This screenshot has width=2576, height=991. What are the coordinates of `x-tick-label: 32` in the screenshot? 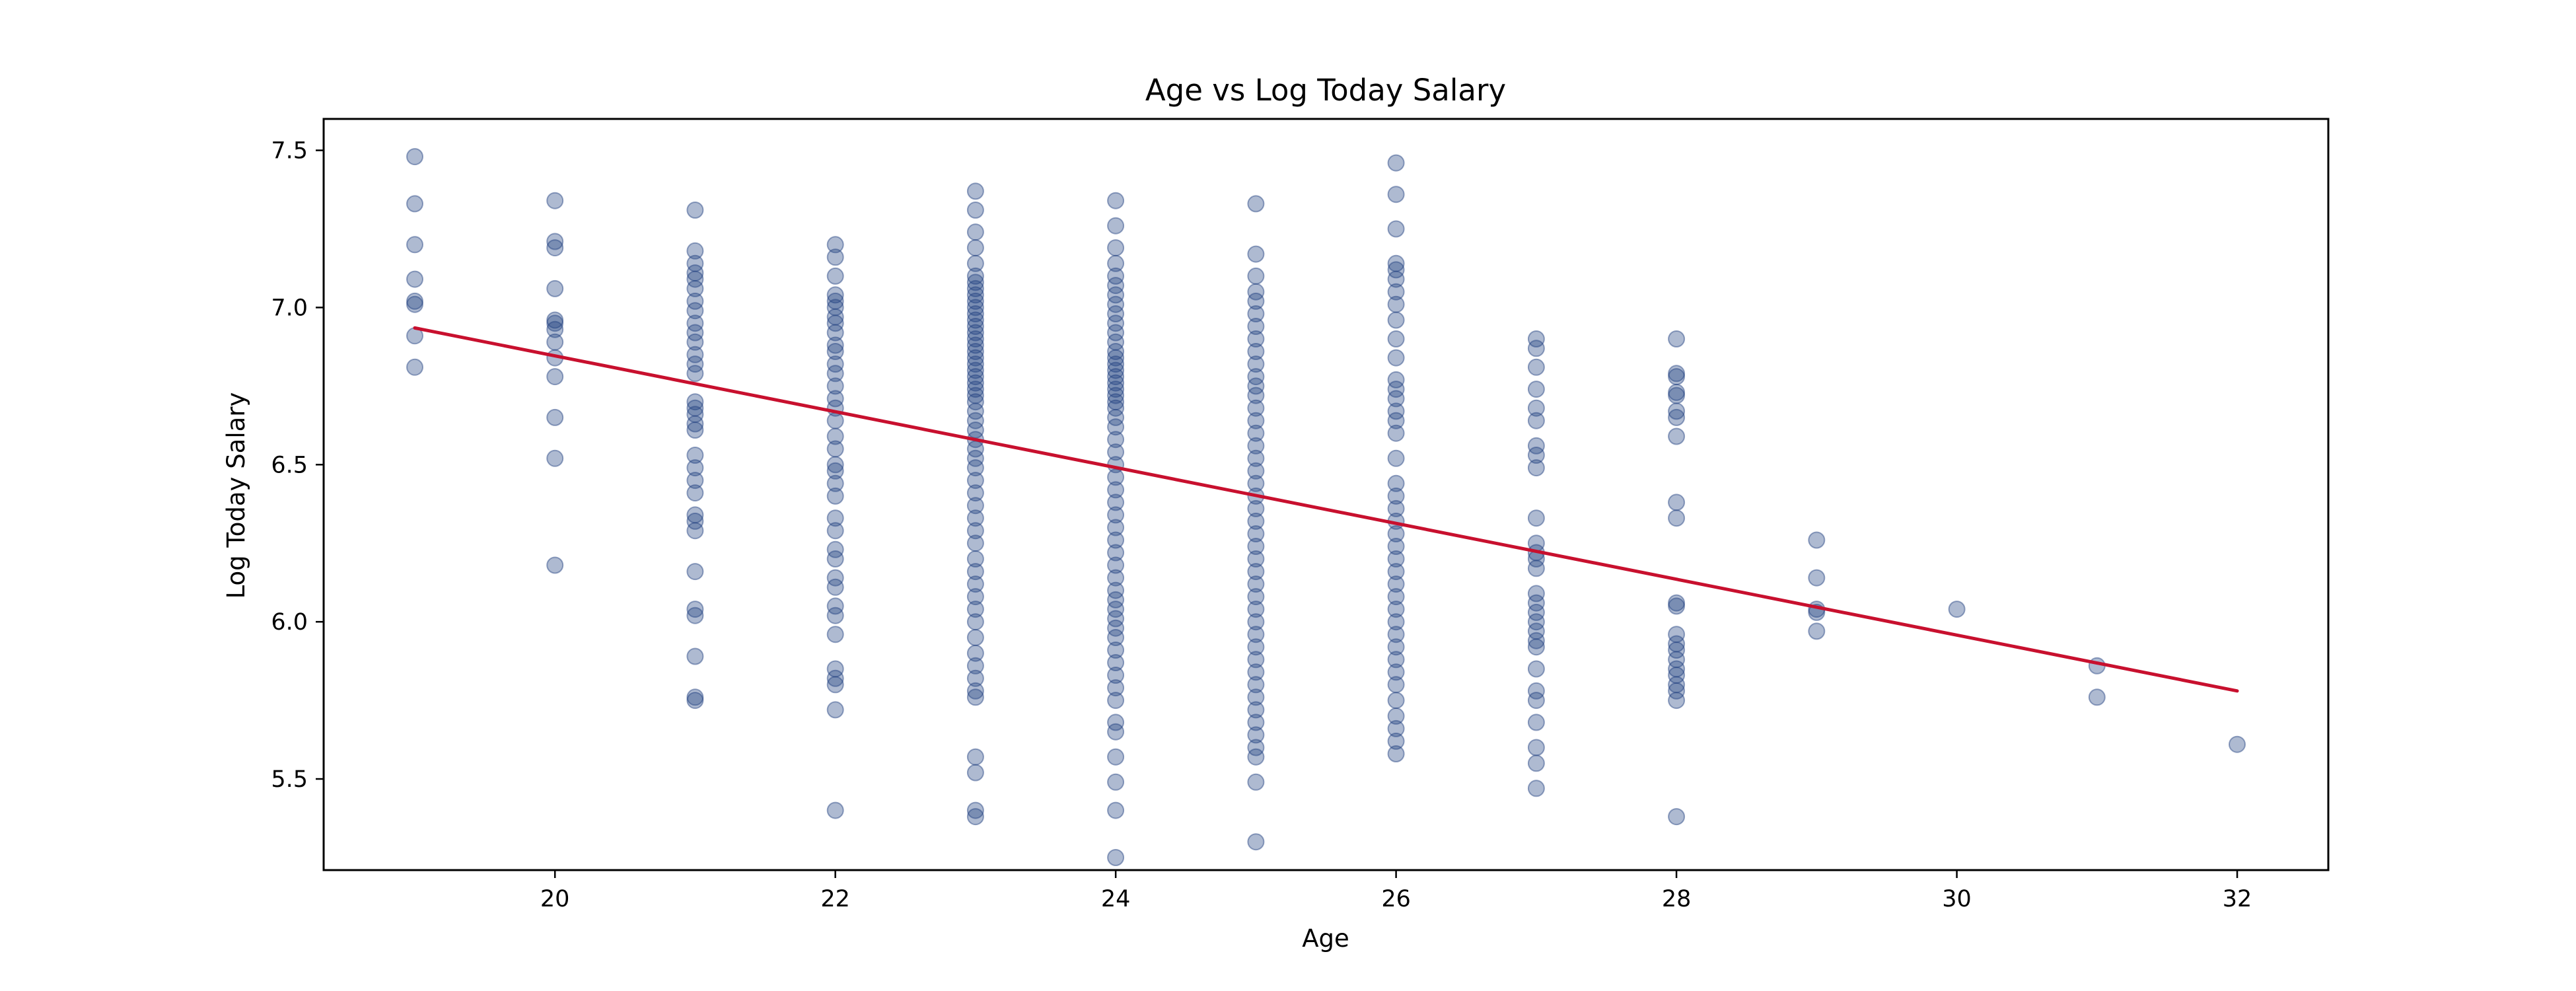 It's located at (2237, 899).